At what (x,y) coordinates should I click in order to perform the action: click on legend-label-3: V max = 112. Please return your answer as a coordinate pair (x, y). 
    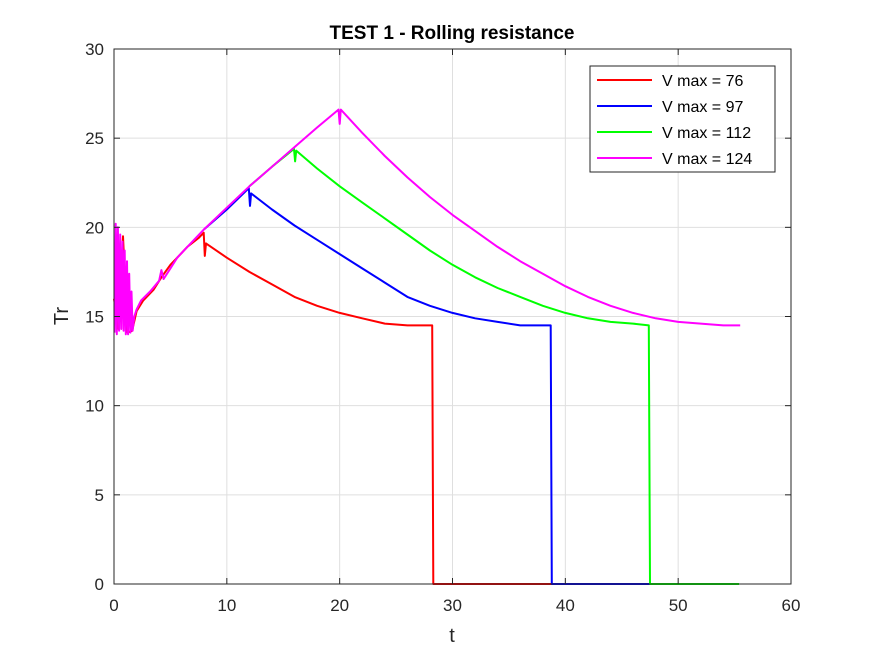
    Looking at the image, I should click on (706, 133).